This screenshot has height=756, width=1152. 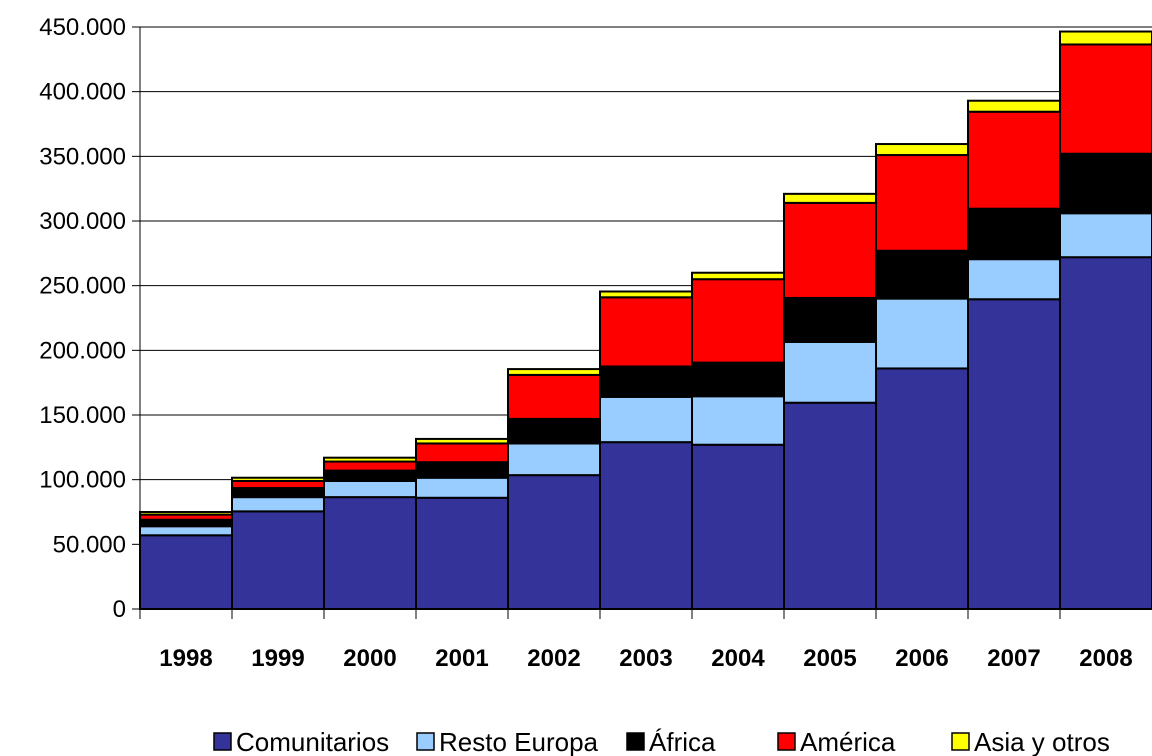 I want to click on legend-label: África, so click(x=682, y=741).